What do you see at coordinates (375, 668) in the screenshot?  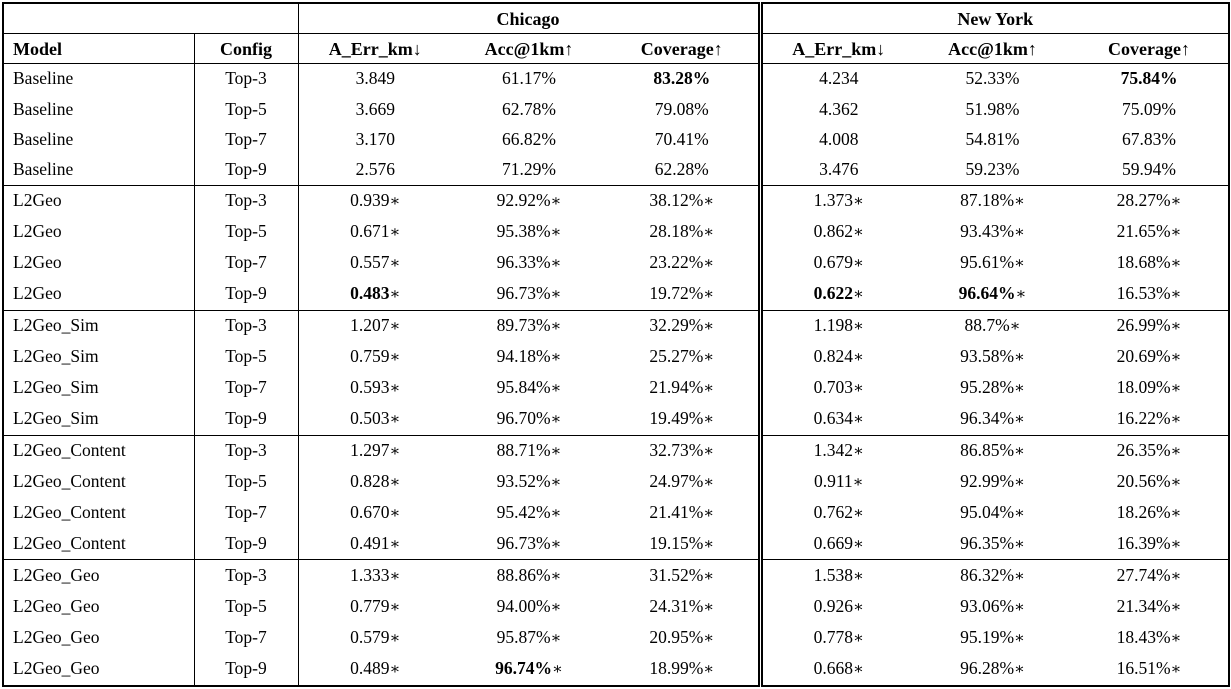 I see `chicago-a-err-km-cell: 0.489∗` at bounding box center [375, 668].